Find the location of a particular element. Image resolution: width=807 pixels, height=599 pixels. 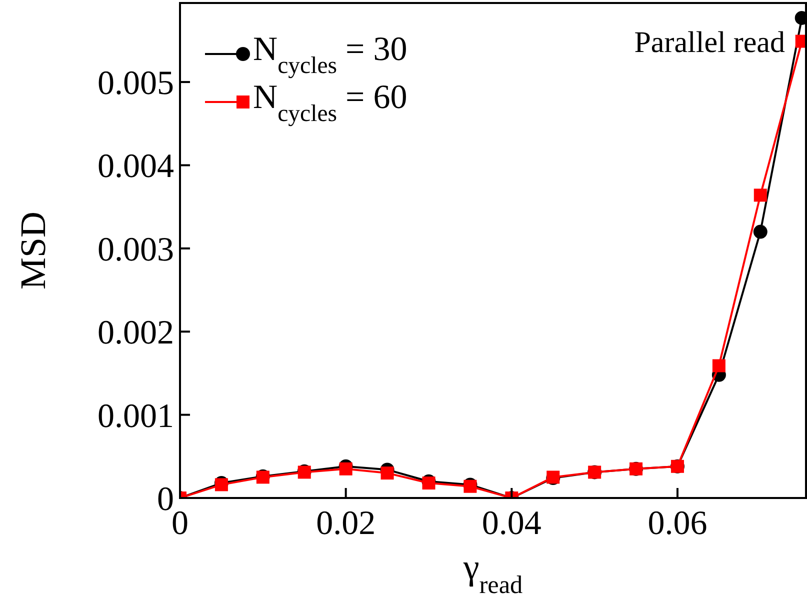

legend-label: N$_{cycles}$ = 30 is located at coordinates (330, 55).